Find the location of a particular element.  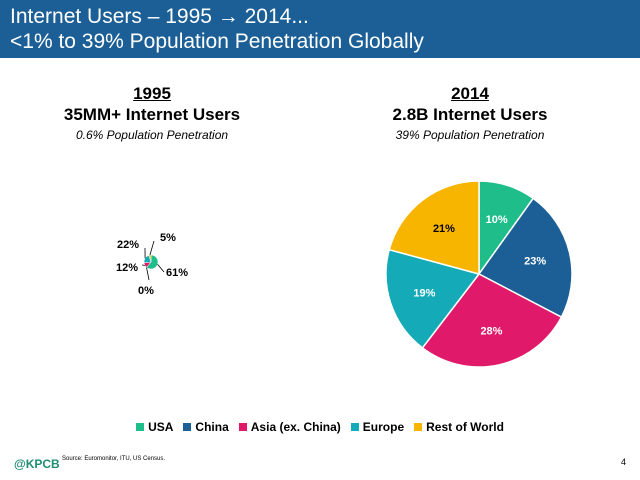

pie-1995-penetration: 0.6% Population Penetration is located at coordinates (152, 135).